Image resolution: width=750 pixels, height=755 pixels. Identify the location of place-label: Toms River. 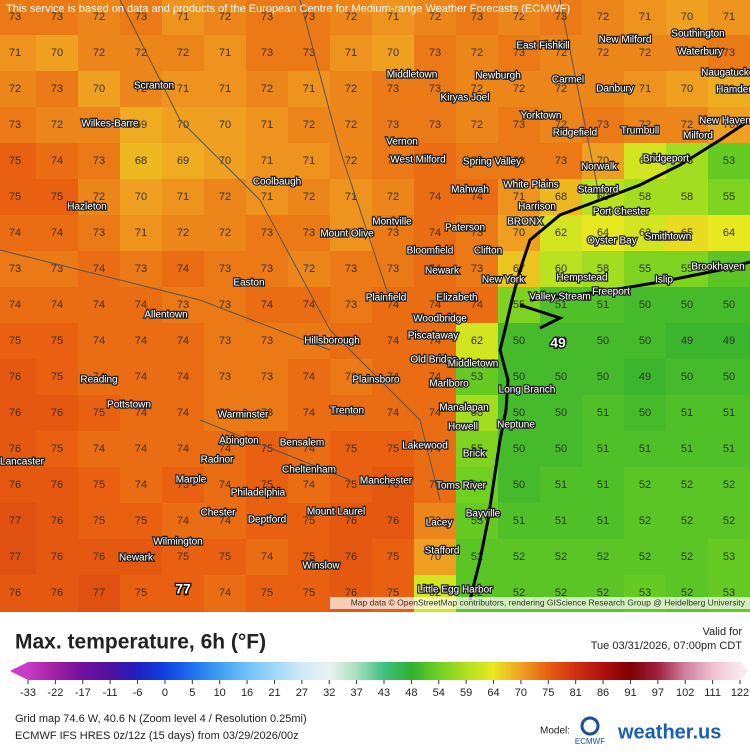
(461, 486).